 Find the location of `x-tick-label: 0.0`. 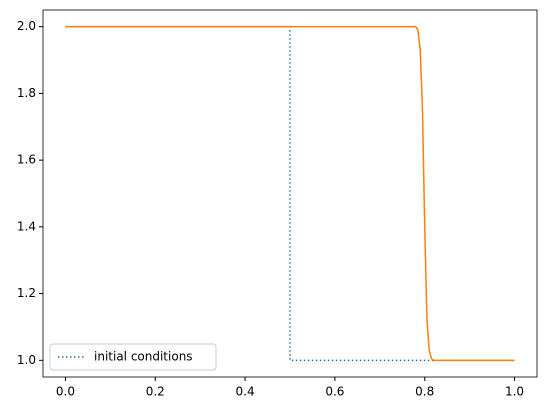

x-tick-label: 0.0 is located at coordinates (65, 392).